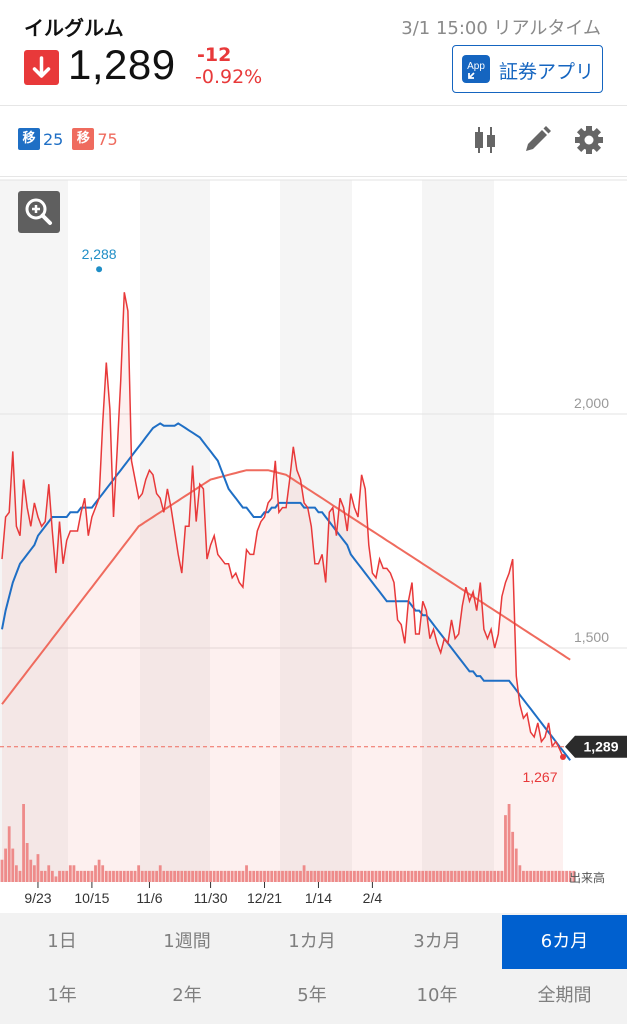 The image size is (627, 1024). What do you see at coordinates (564, 942) in the screenshot?
I see `period-6m: 6カ月` at bounding box center [564, 942].